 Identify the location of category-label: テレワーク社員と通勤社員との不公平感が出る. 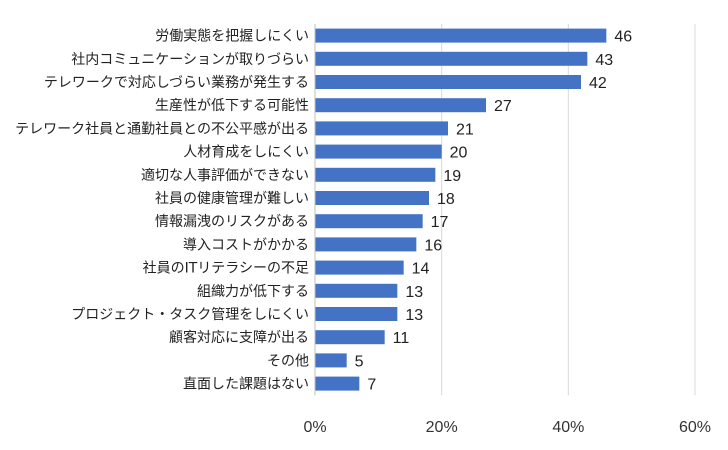
(162, 128).